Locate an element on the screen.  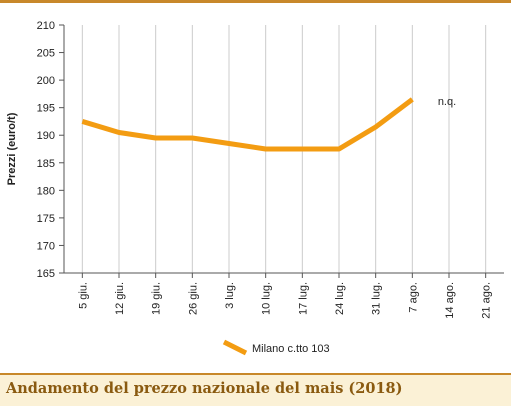
y-tick-label: 190 is located at coordinates (46, 136).